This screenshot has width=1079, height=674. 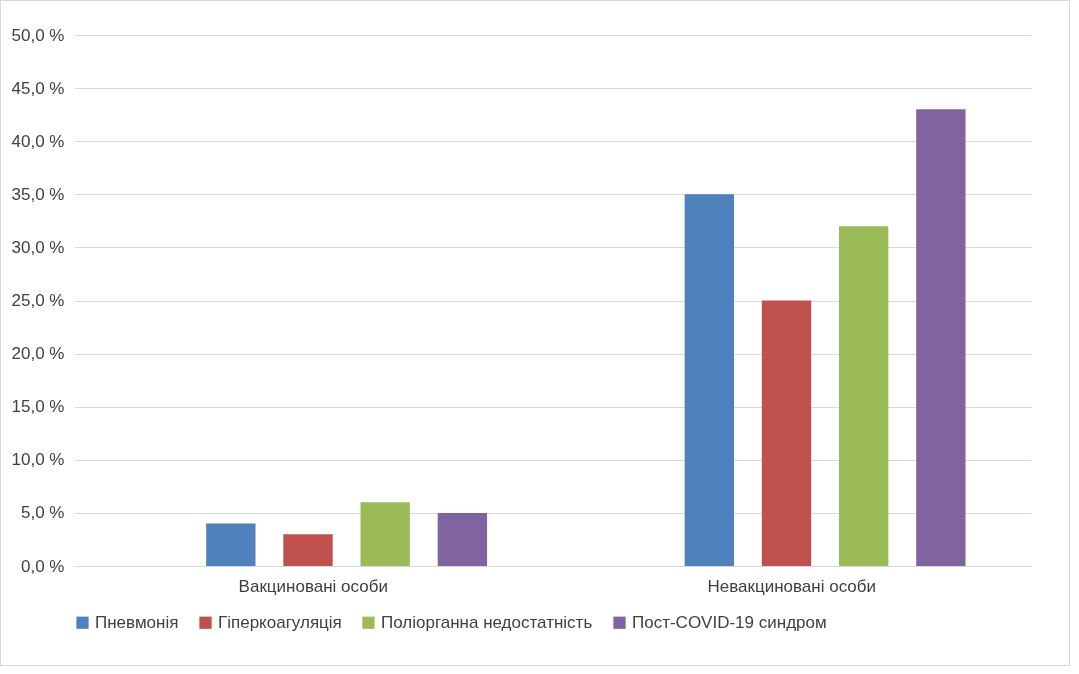 What do you see at coordinates (38, 407) in the screenshot?
I see `y-tick-label: 15,0 %` at bounding box center [38, 407].